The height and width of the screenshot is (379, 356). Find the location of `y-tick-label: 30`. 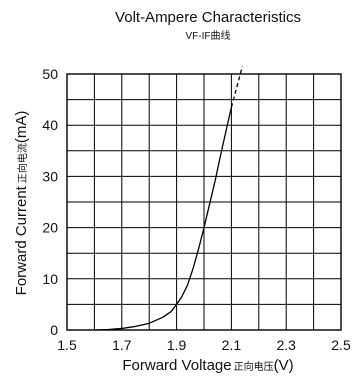

y-tick-label: 30 is located at coordinates (50, 176).